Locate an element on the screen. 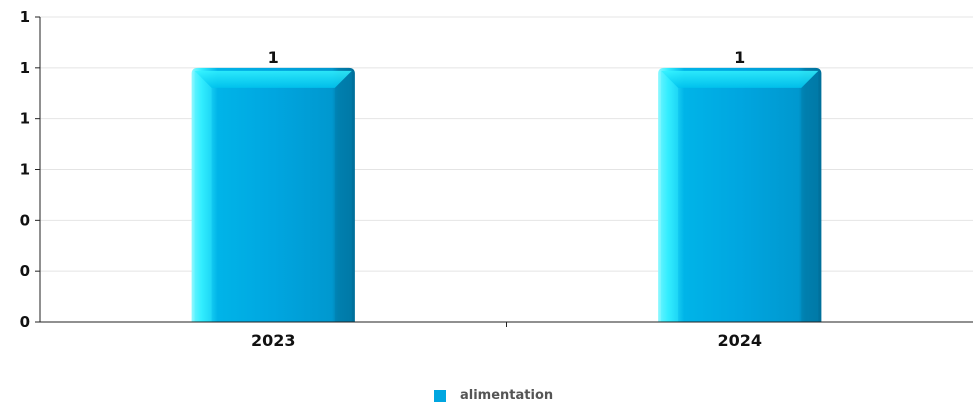 The height and width of the screenshot is (404, 973). legend-label-alimentation: alimentation is located at coordinates (507, 395).